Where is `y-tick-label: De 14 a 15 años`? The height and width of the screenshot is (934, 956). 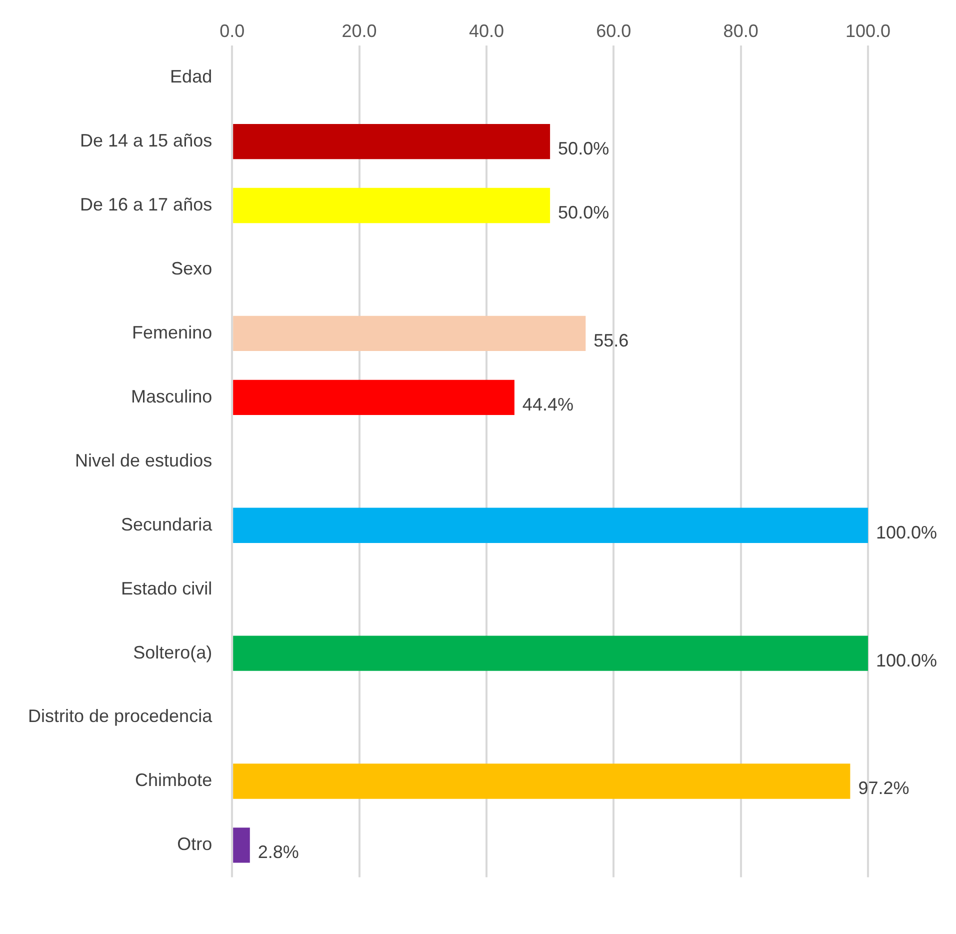
y-tick-label: De 14 a 15 años is located at coordinates (146, 140).